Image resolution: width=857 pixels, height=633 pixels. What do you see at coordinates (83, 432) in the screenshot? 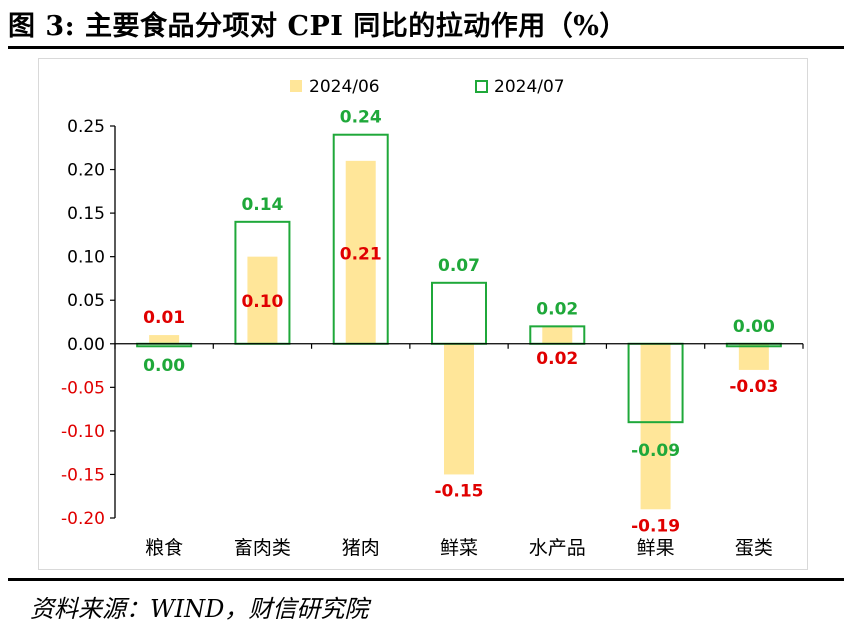
I see `y-tick-label: -0.10` at bounding box center [83, 432].